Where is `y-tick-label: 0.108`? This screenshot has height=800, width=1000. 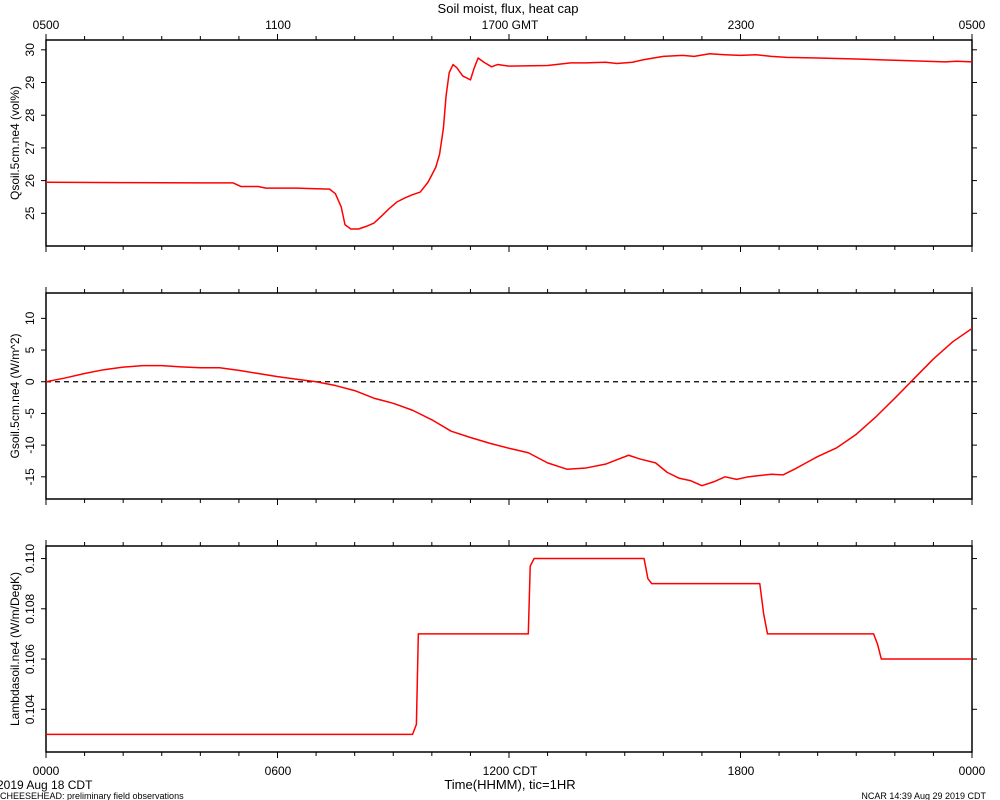 y-tick-label: 0.108 is located at coordinates (30, 608).